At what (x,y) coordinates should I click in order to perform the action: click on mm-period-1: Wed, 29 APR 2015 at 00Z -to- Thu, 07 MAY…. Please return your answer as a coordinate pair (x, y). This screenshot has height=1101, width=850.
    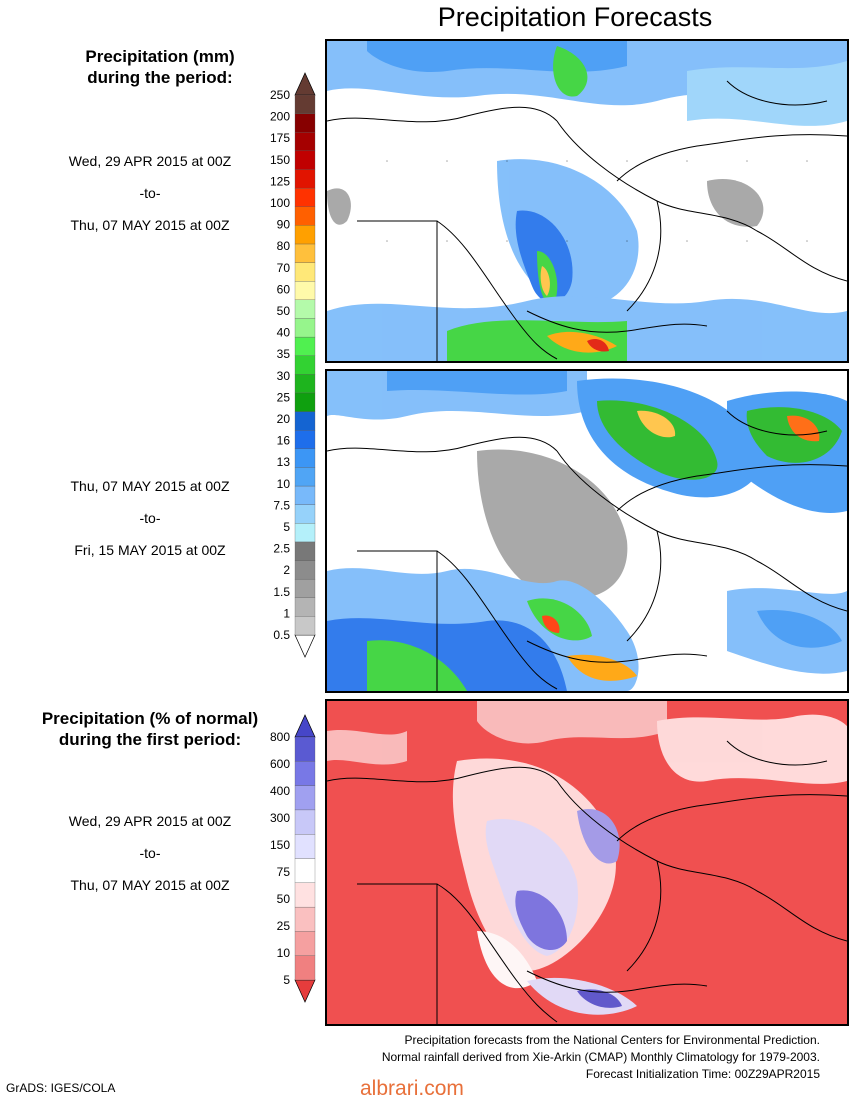
    Looking at the image, I should click on (150, 193).